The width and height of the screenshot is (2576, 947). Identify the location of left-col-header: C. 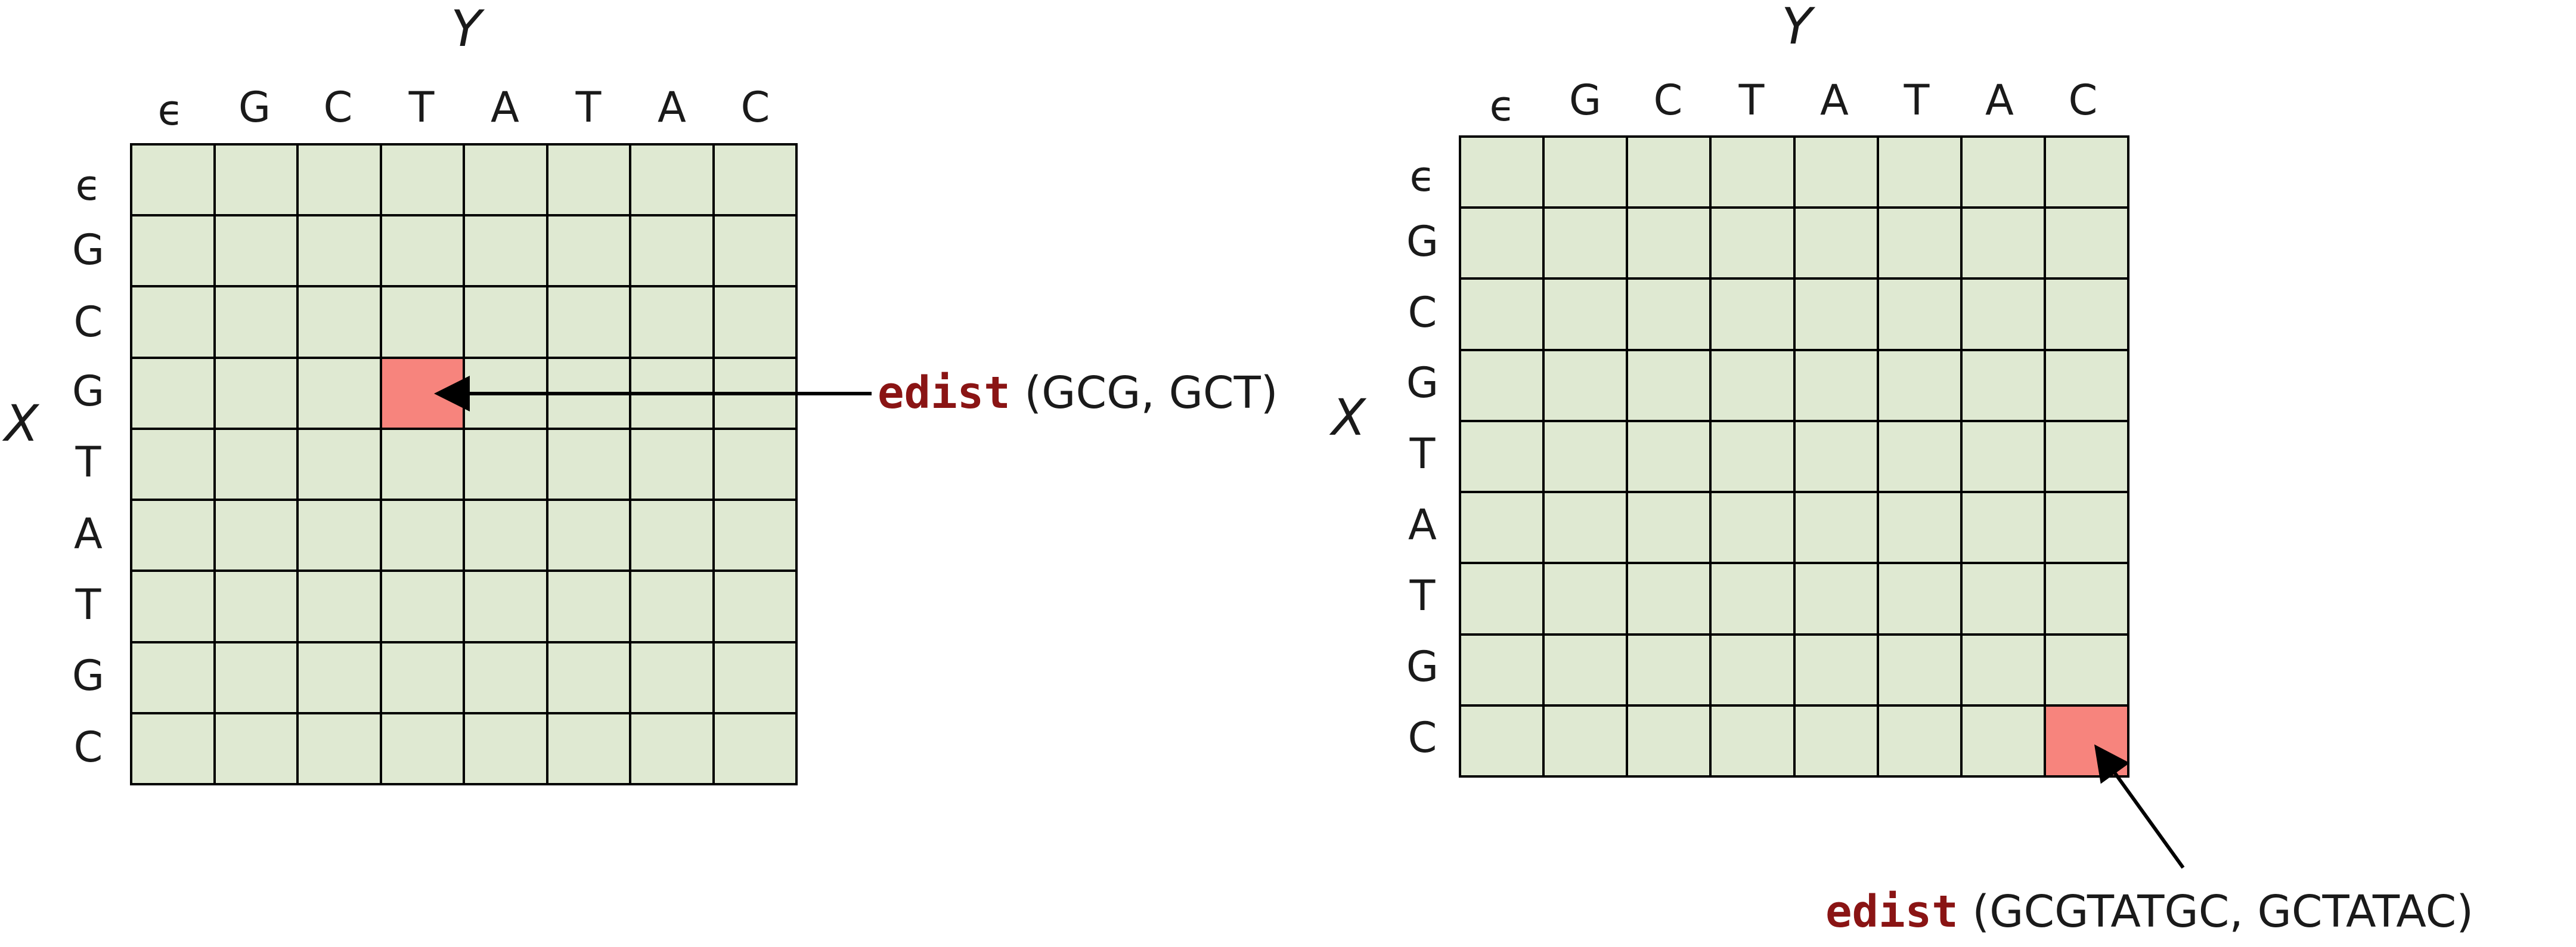
(338, 107).